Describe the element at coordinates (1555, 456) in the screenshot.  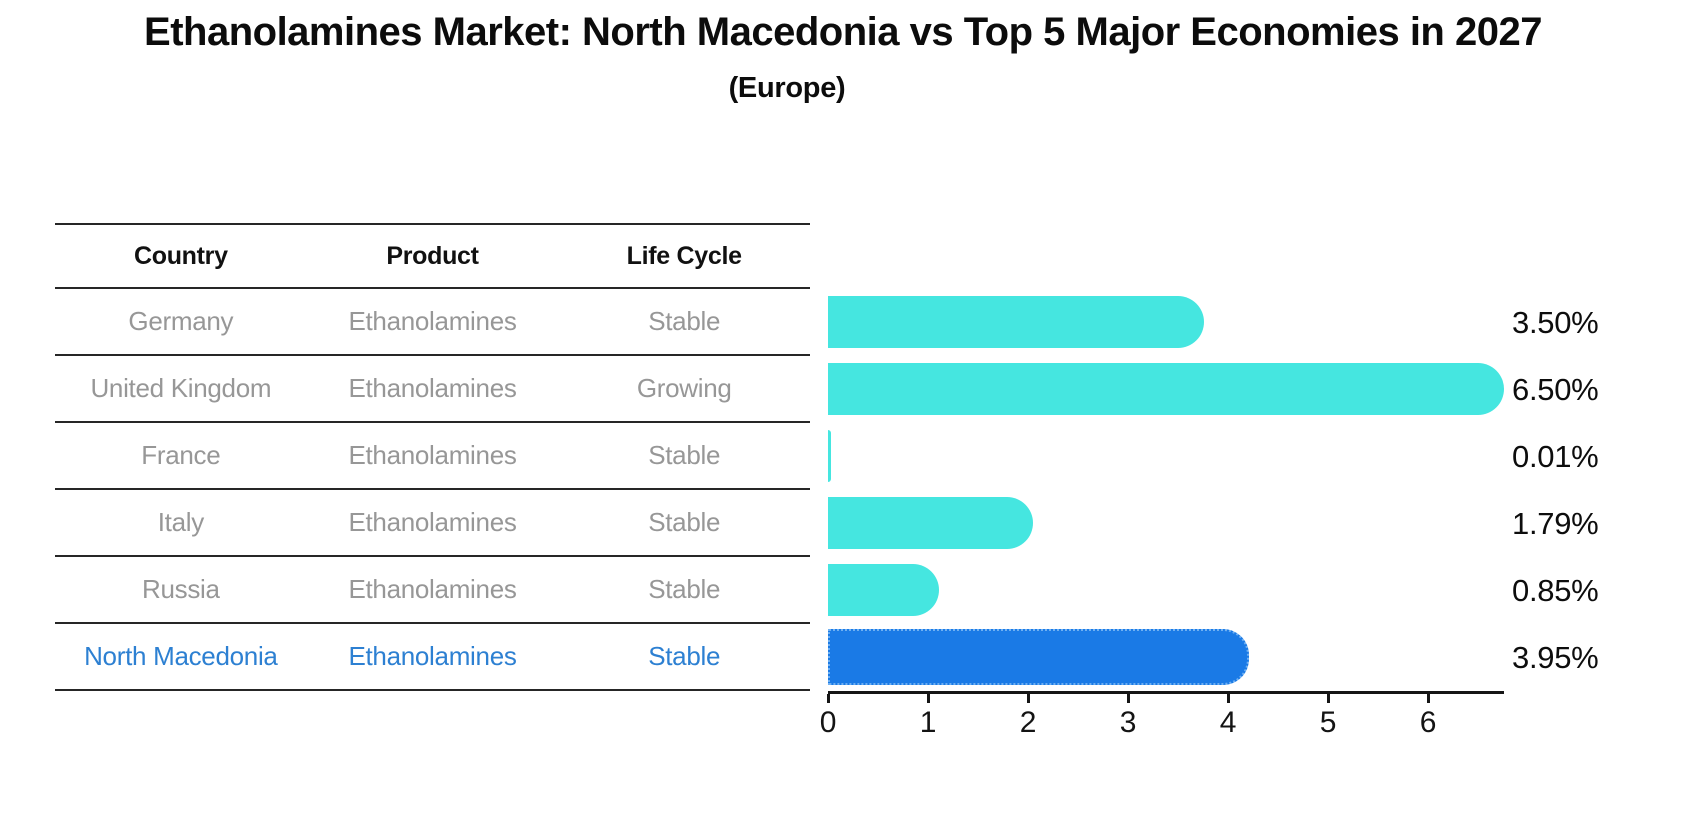
I see `value-label: 0.01%` at that location.